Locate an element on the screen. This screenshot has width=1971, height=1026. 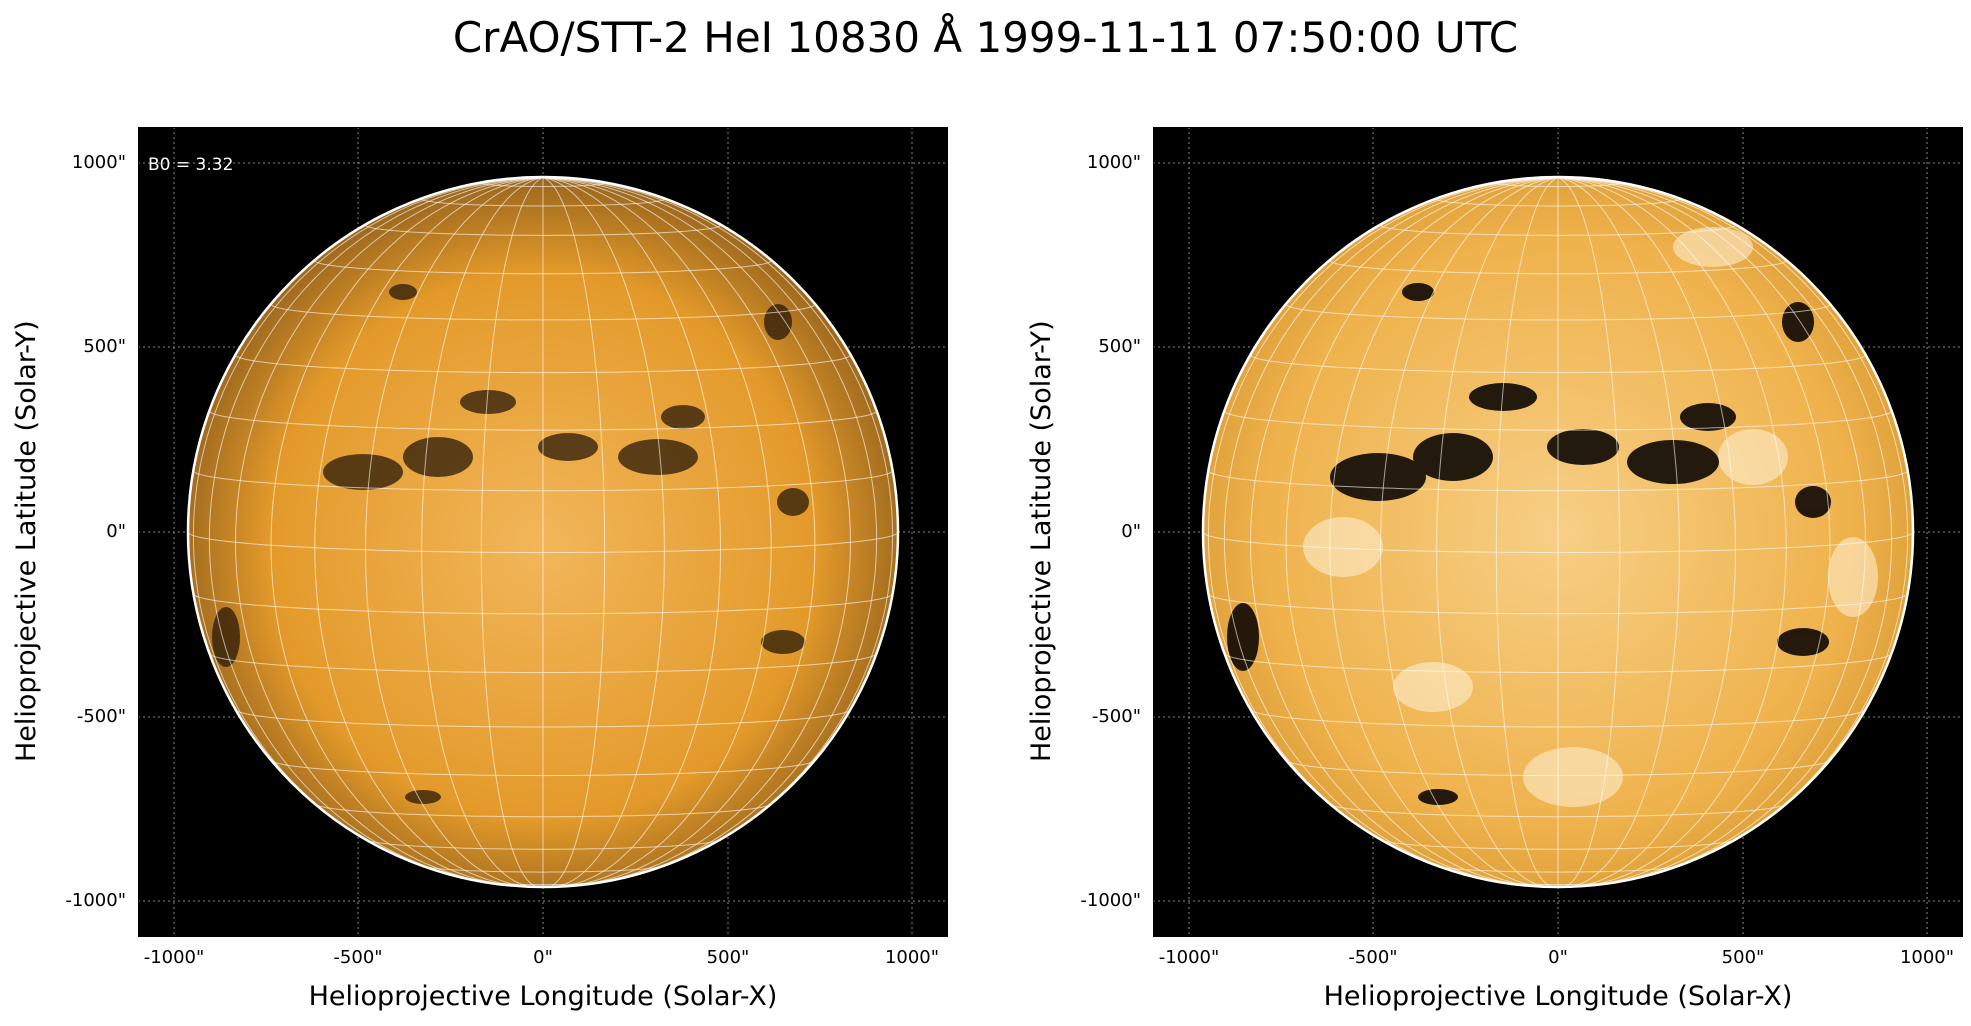
b0-annotation: B0 = 3.32 is located at coordinates (191, 165).